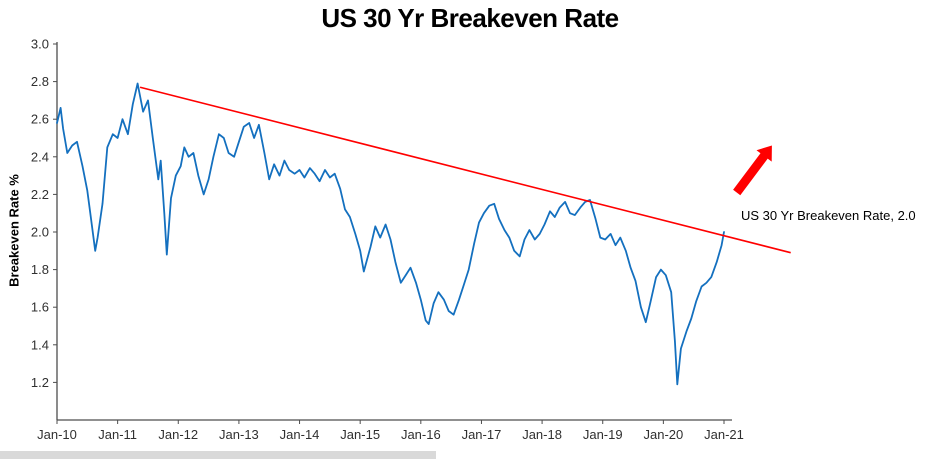 This screenshot has height=459, width=940. Describe the element at coordinates (40, 119) in the screenshot. I see `y-tick-label: 2.6` at that location.